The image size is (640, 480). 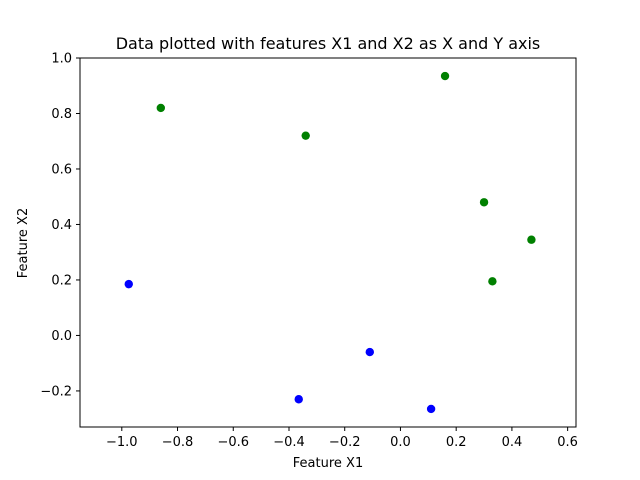 What do you see at coordinates (61, 280) in the screenshot?
I see `y-tick-label: 0.2` at bounding box center [61, 280].